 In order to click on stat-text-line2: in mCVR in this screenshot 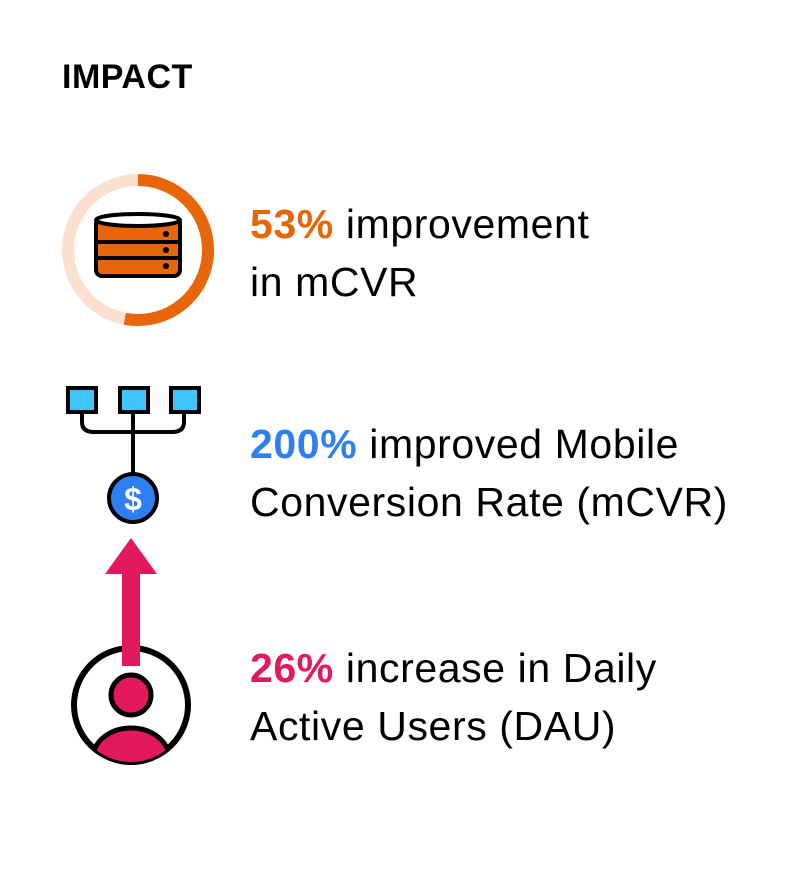, I will do `click(334, 282)`.